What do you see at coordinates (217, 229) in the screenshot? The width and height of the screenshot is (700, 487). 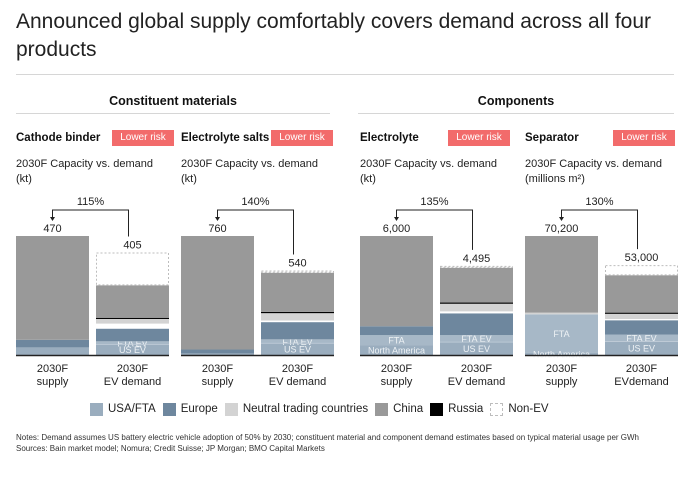 I see `supply-total-label: 760` at bounding box center [217, 229].